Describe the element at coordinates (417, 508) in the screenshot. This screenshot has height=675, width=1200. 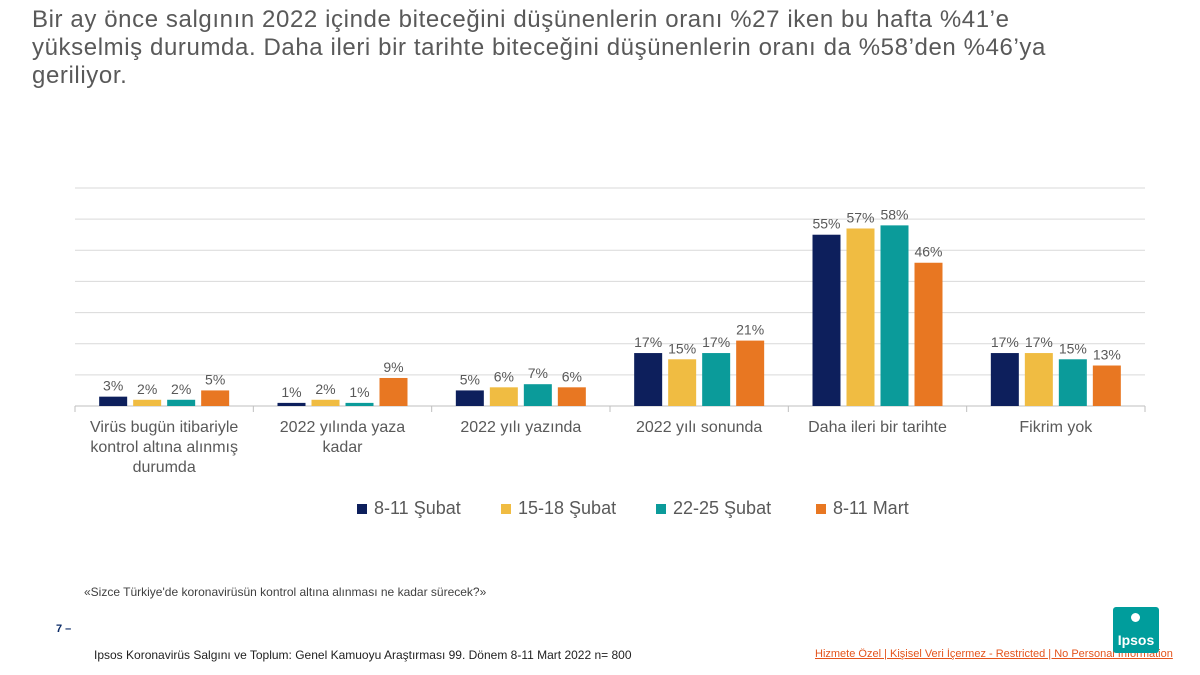
I see `legend-label: 8-11 Şubat` at that location.